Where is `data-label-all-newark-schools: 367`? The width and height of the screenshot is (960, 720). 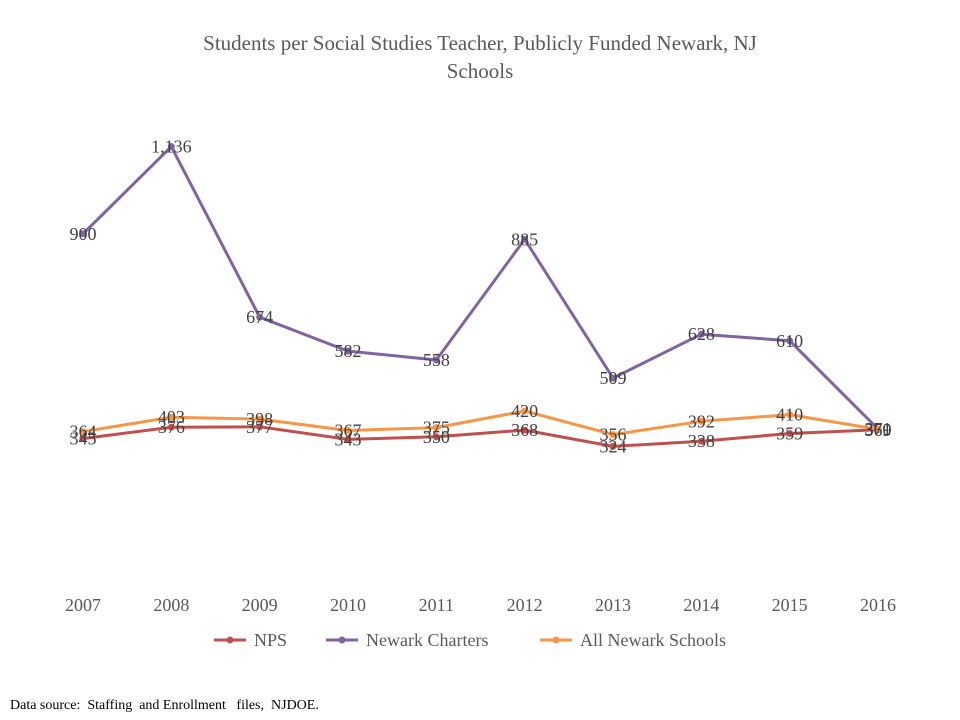 data-label-all-newark-schools: 367 is located at coordinates (348, 431).